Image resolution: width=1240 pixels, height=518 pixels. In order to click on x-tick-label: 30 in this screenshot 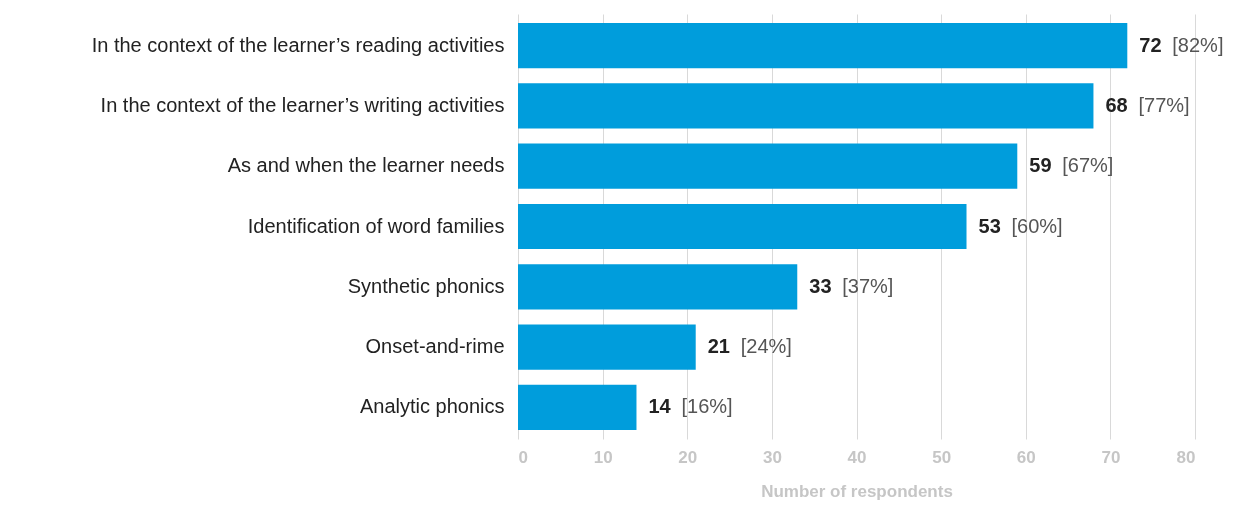, I will do `click(772, 457)`.